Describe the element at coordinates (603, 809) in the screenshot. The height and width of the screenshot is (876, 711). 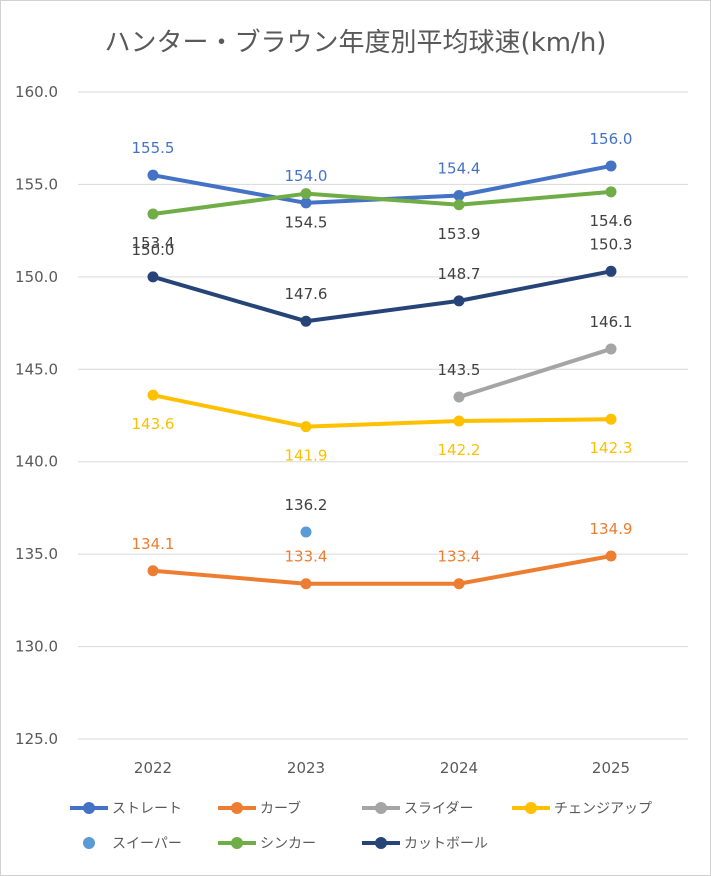
I see `legend-label: チェンジアップ` at that location.